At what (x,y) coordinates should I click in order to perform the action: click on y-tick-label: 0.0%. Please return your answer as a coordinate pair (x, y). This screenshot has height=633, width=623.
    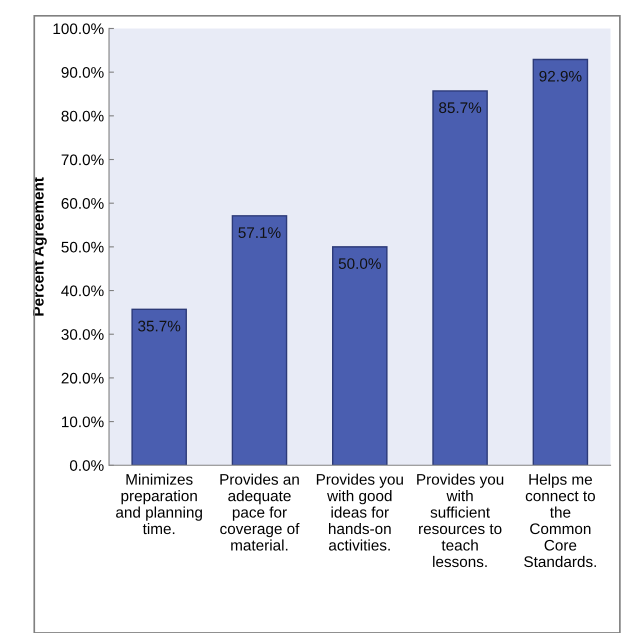
    Looking at the image, I should click on (87, 465).